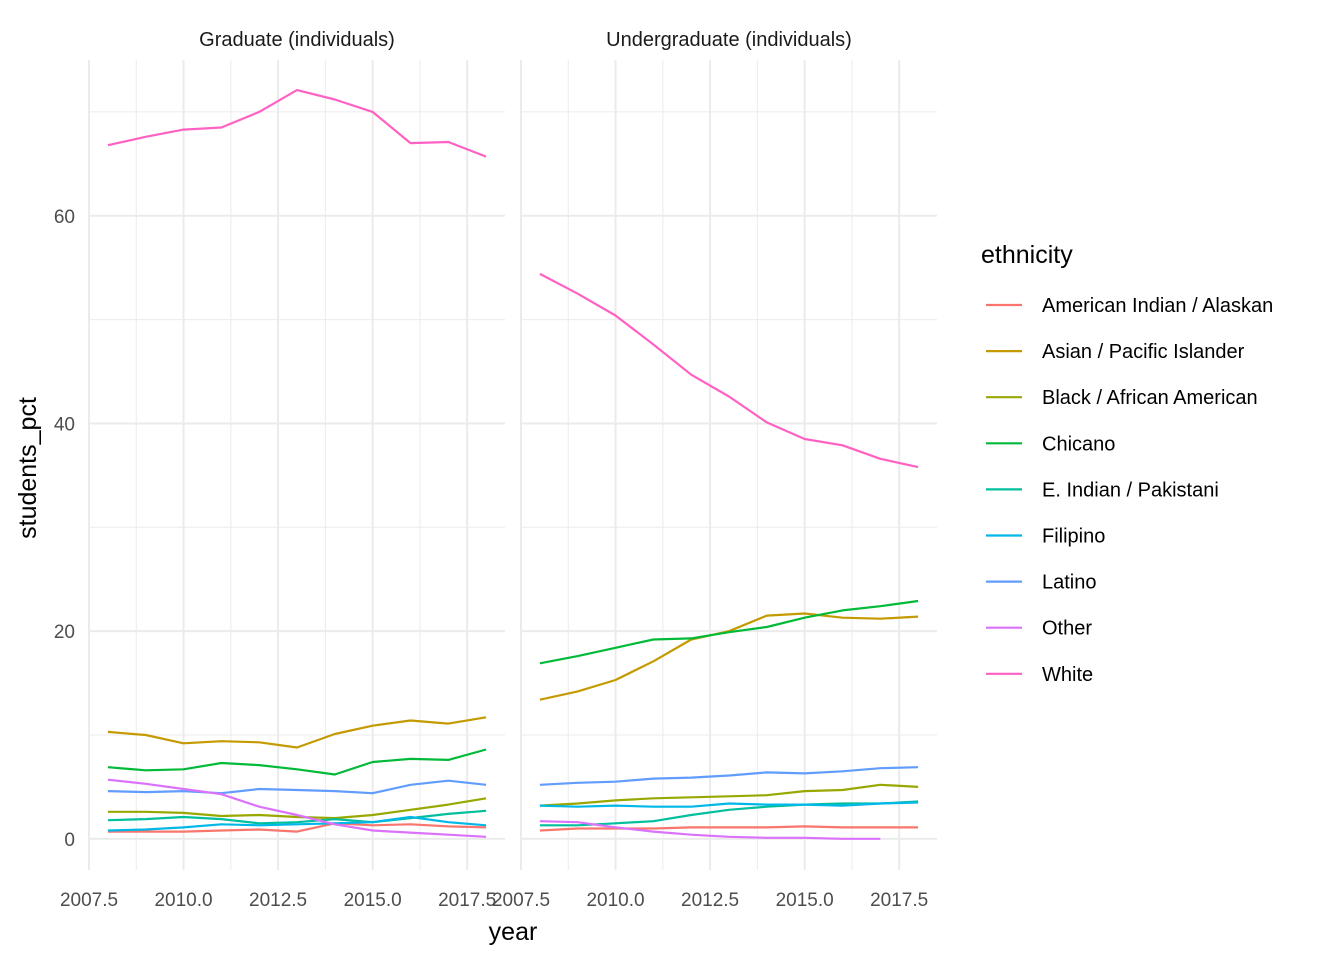 The width and height of the screenshot is (1344, 960). What do you see at coordinates (1067, 675) in the screenshot?
I see `legend-label: White` at bounding box center [1067, 675].